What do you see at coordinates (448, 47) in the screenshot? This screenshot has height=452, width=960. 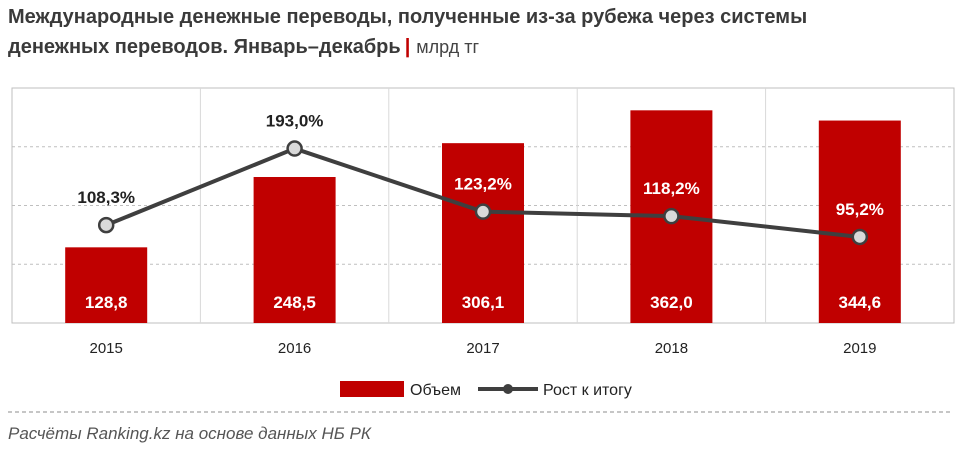 I see `chart-unit: млрд тг` at bounding box center [448, 47].